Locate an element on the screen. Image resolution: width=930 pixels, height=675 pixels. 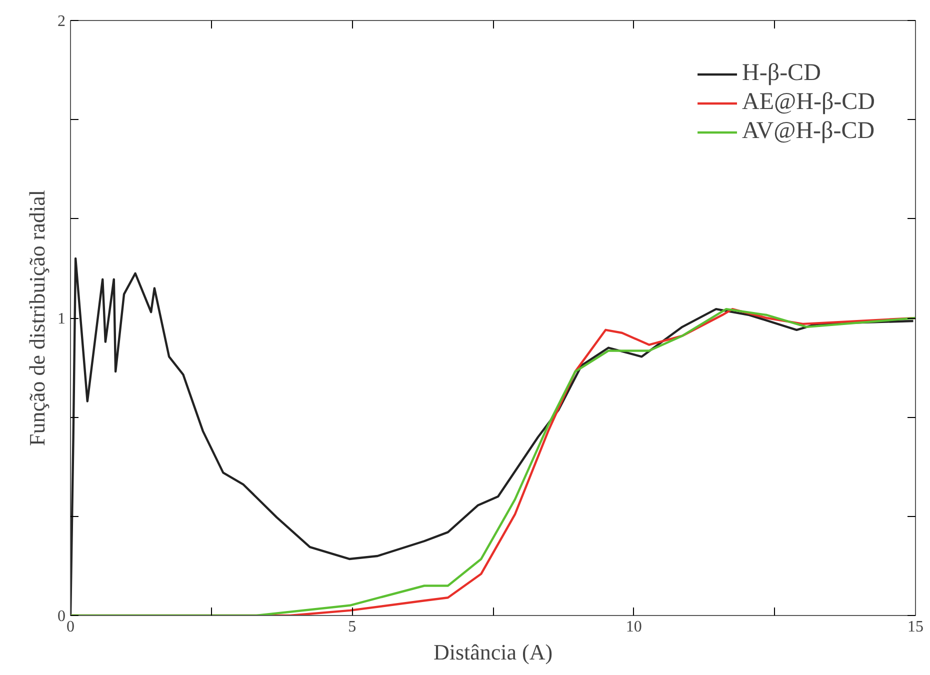
y-tick-label: 1 is located at coordinates (62, 319).